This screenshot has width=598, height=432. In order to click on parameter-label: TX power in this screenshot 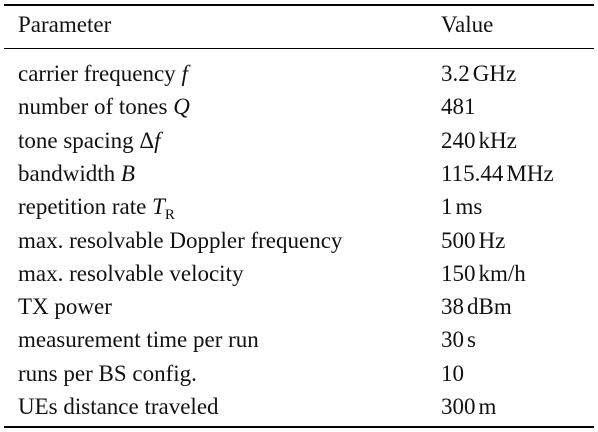, I will do `click(65, 307)`.